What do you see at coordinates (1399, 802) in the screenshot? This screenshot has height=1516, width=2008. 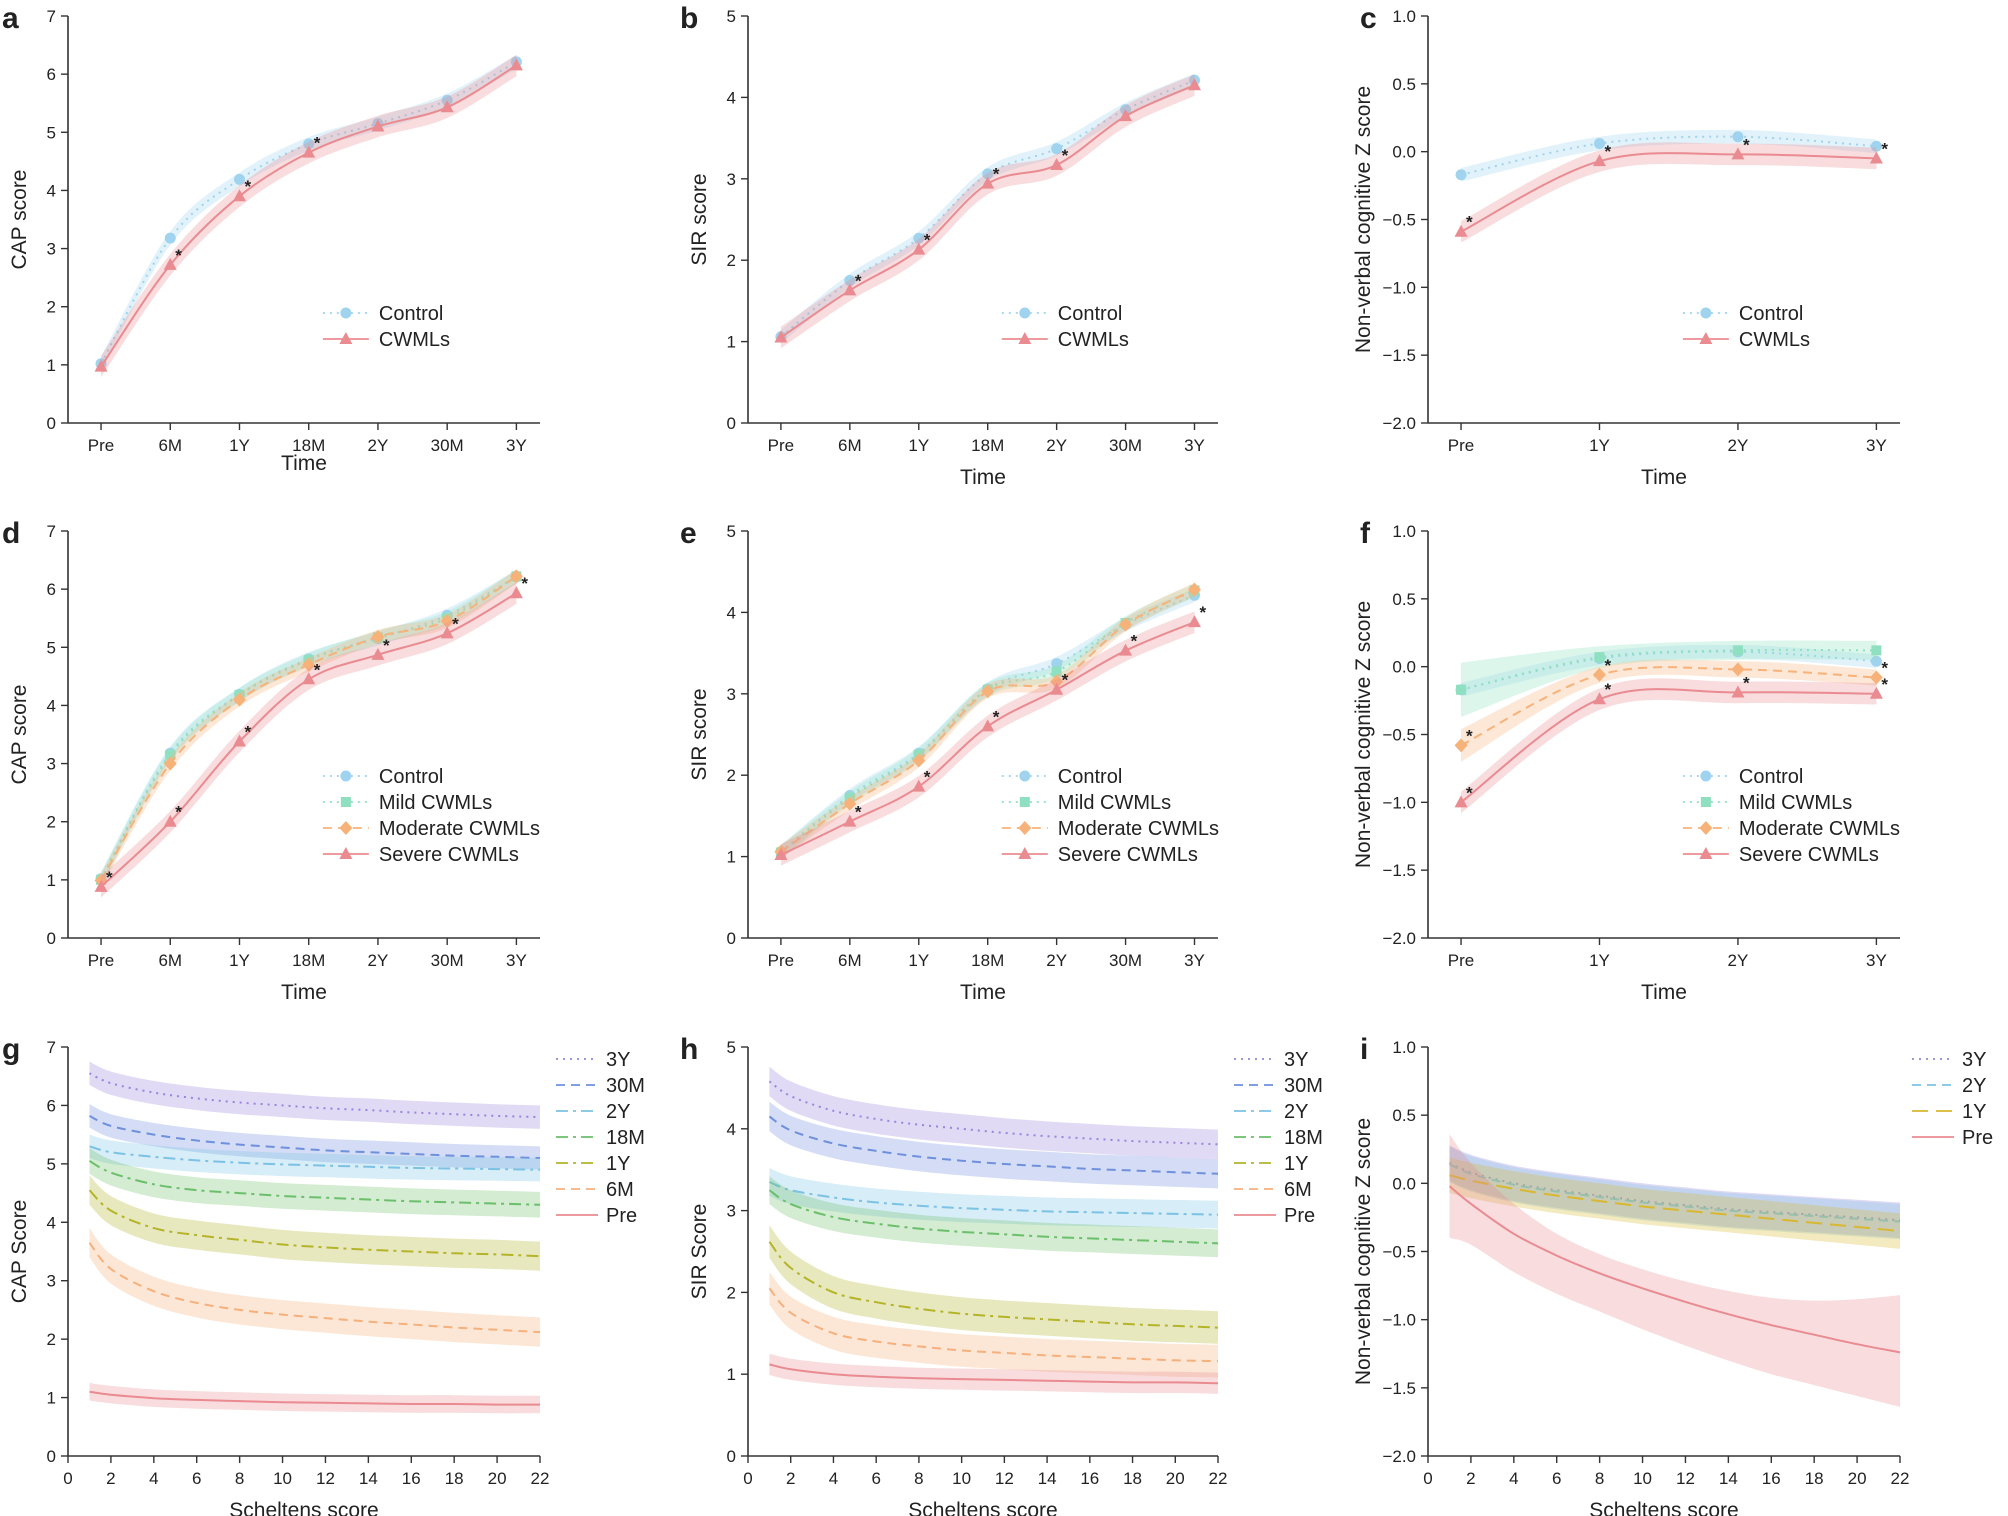 I see `y-tick-label: −1.0` at bounding box center [1399, 802].